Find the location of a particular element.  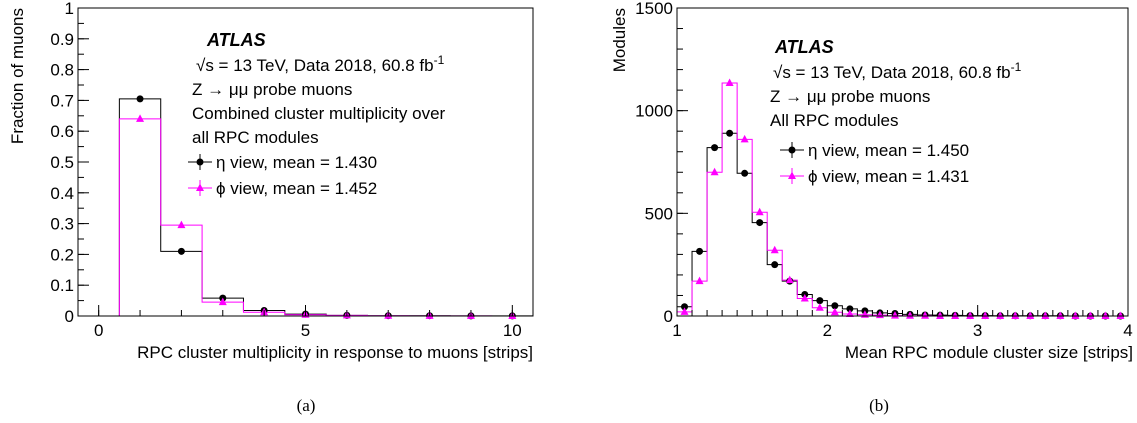

y-tick-label: 0.8 is located at coordinates (62, 70).